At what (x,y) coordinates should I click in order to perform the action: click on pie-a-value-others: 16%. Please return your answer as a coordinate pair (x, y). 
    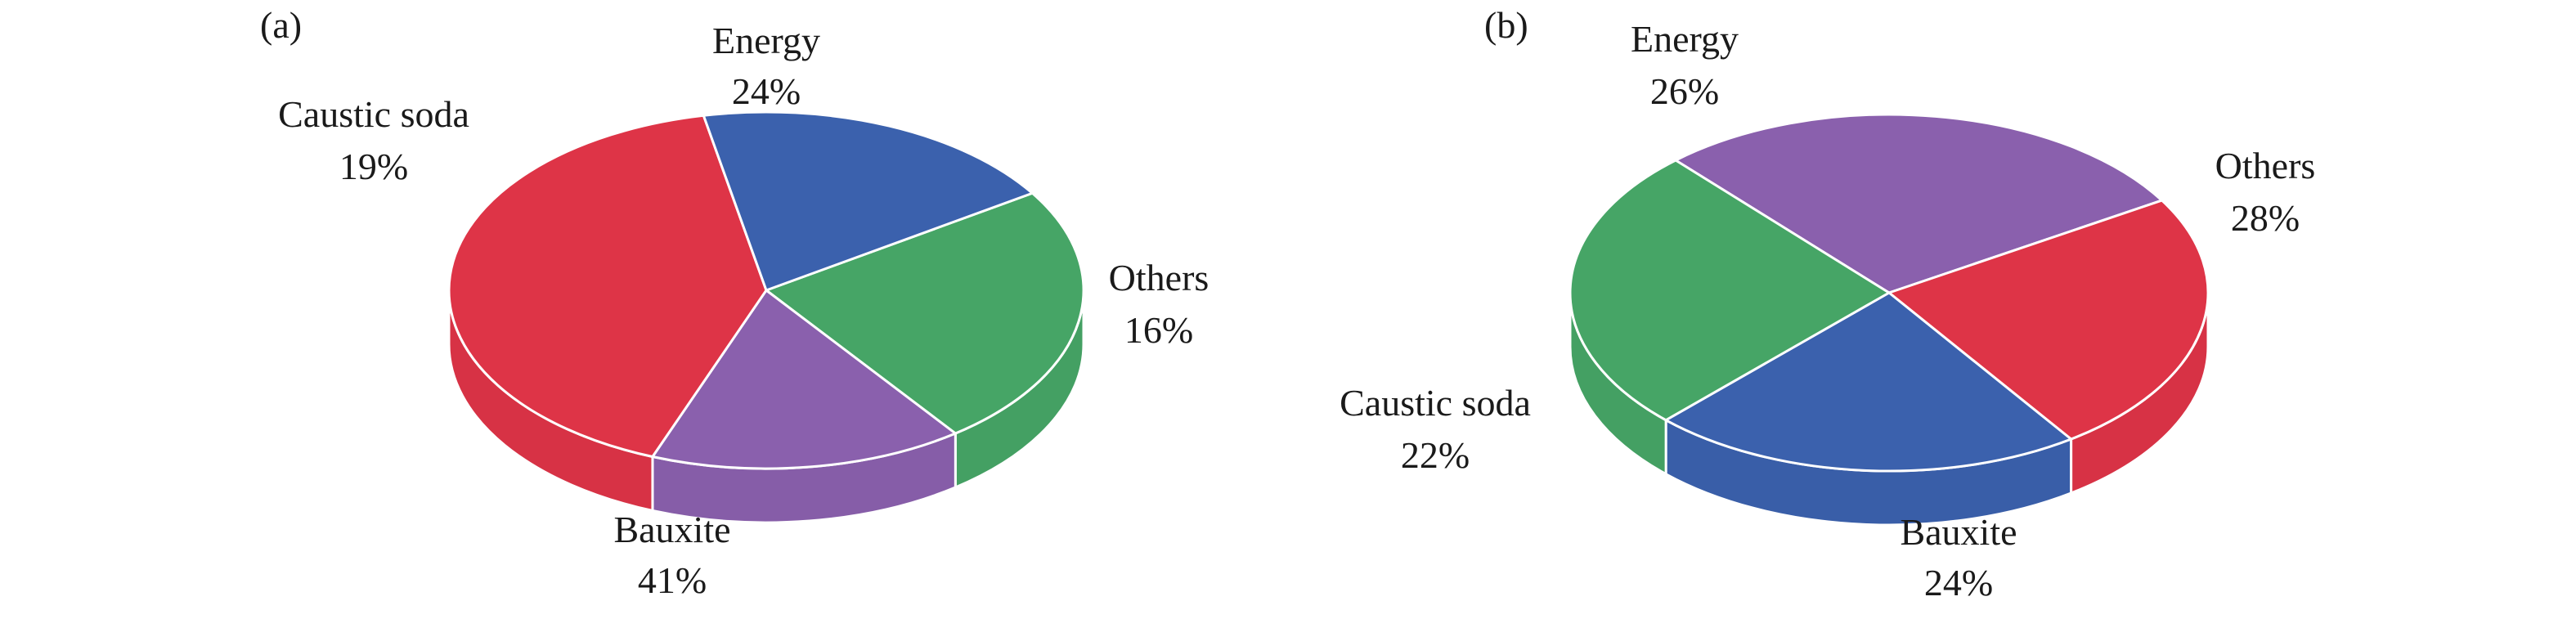
    Looking at the image, I should click on (1159, 330).